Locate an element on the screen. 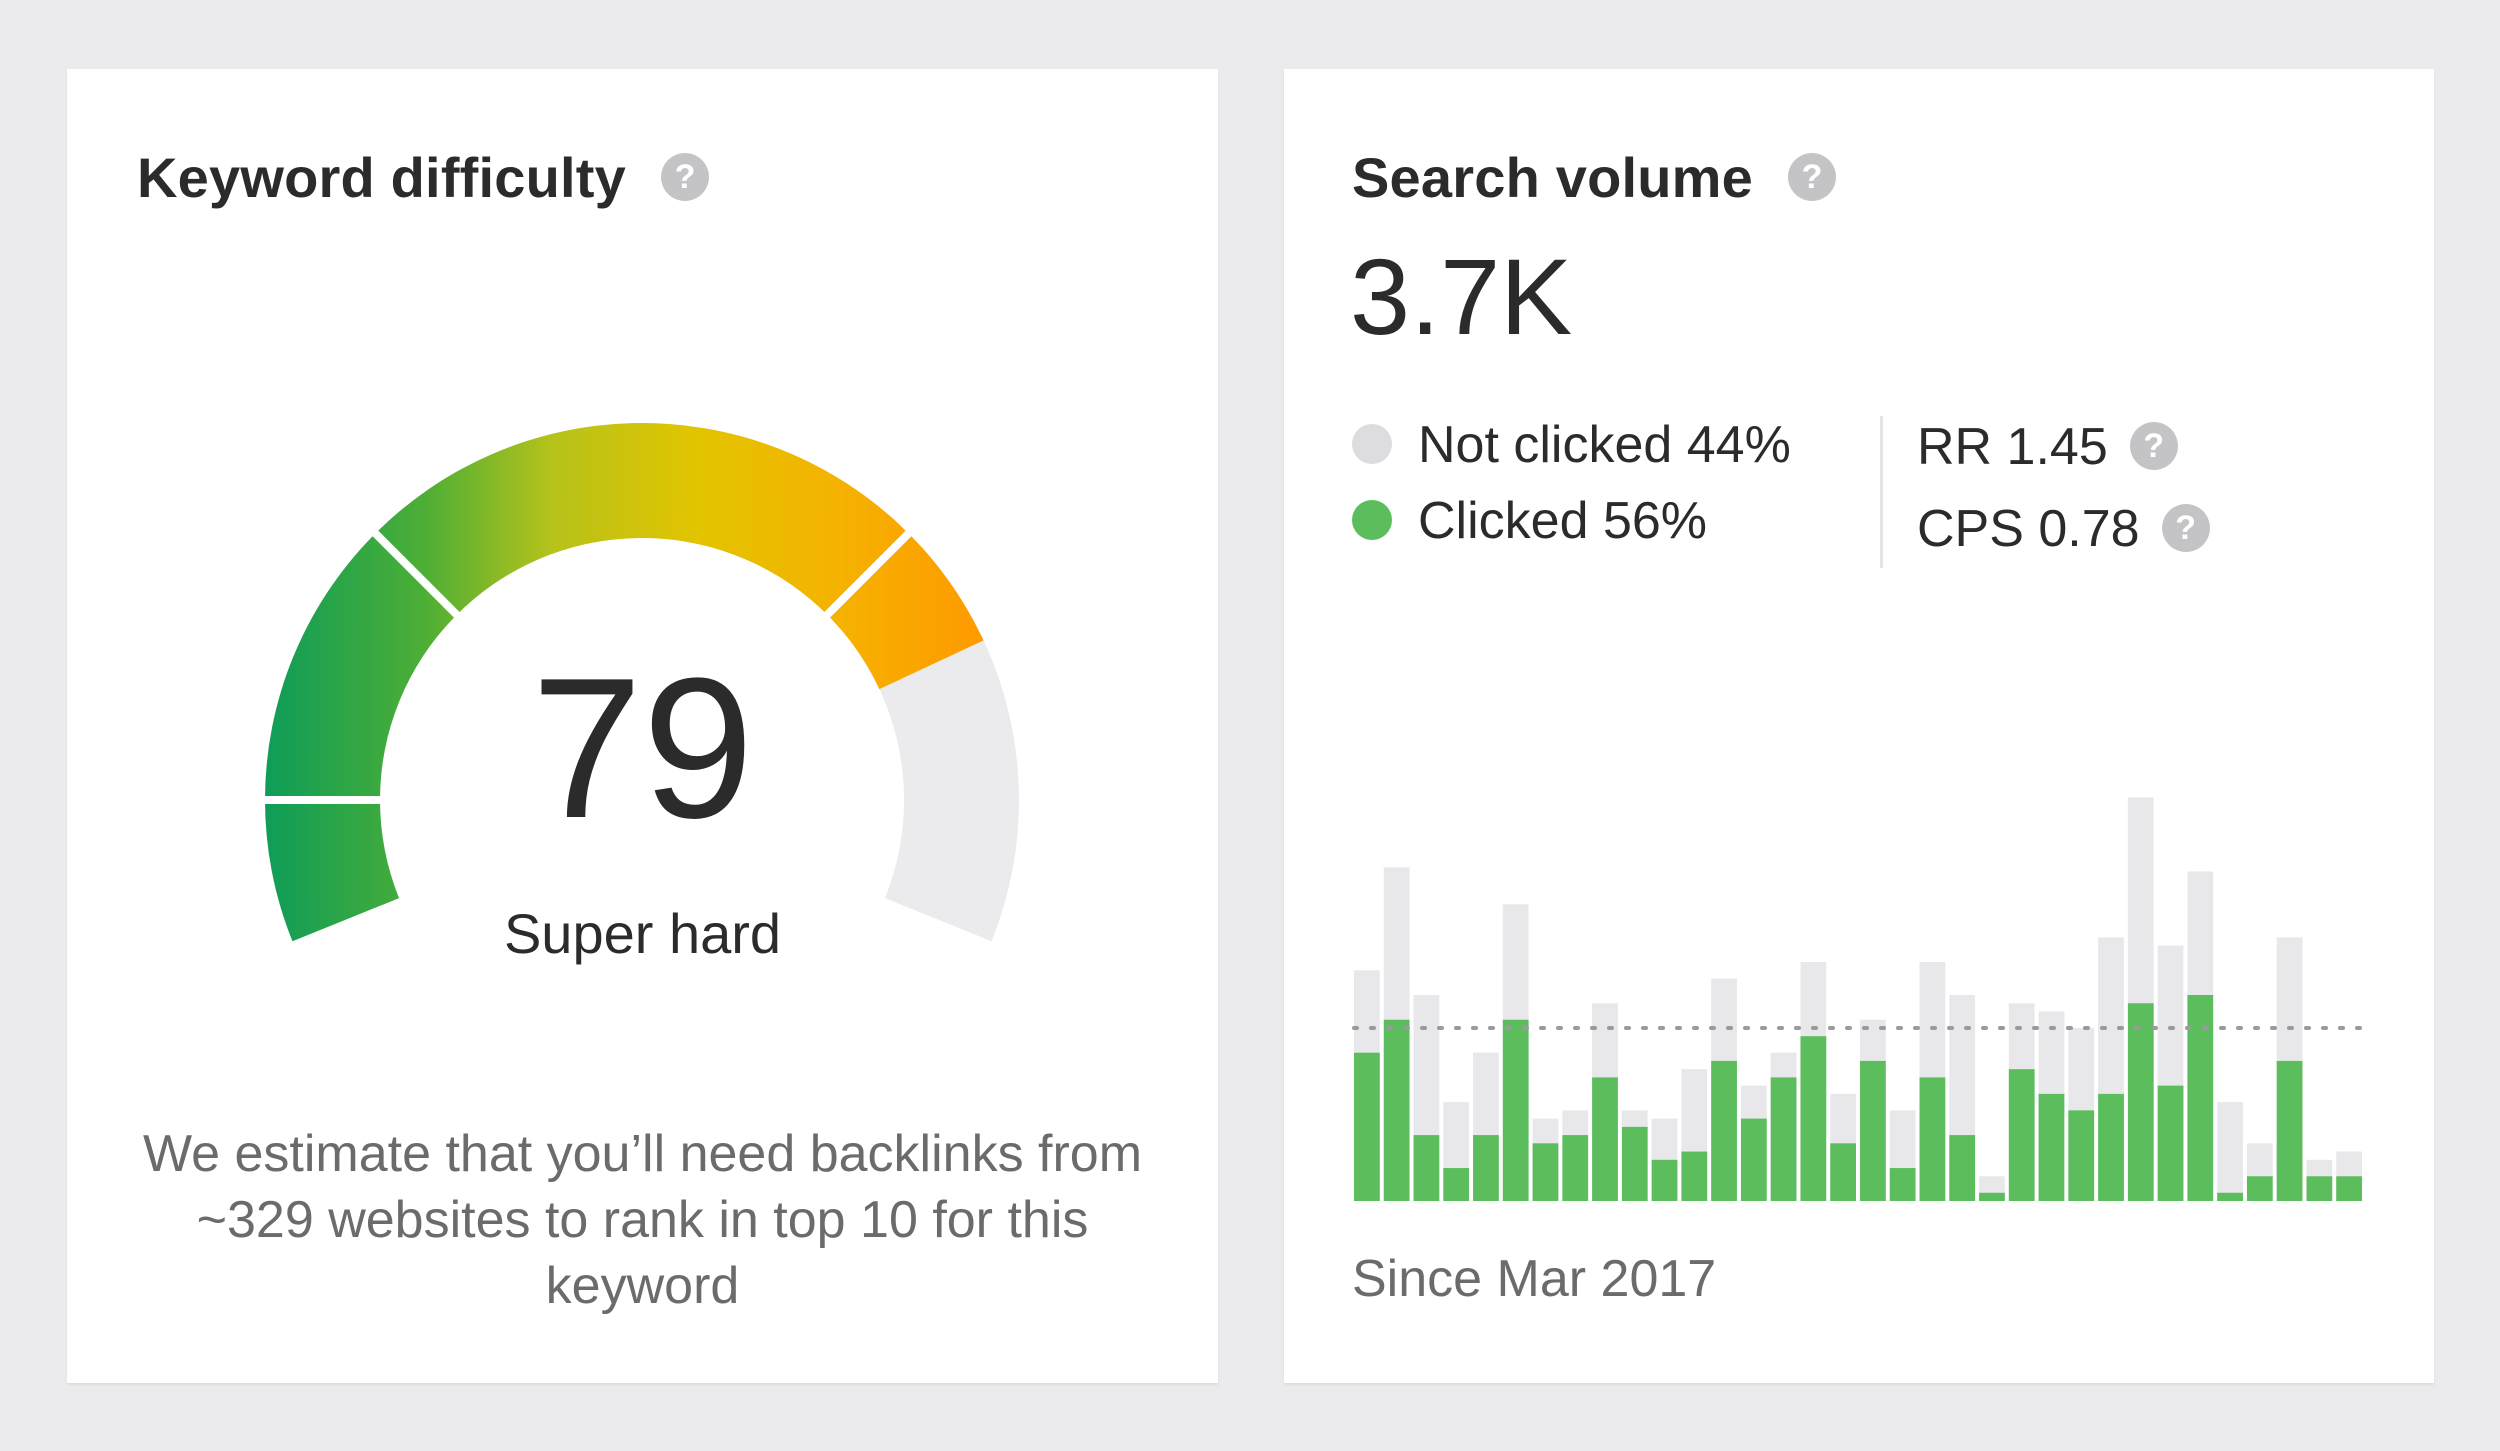  rr-metric: RR 1.45? is located at coordinates (2047, 447).